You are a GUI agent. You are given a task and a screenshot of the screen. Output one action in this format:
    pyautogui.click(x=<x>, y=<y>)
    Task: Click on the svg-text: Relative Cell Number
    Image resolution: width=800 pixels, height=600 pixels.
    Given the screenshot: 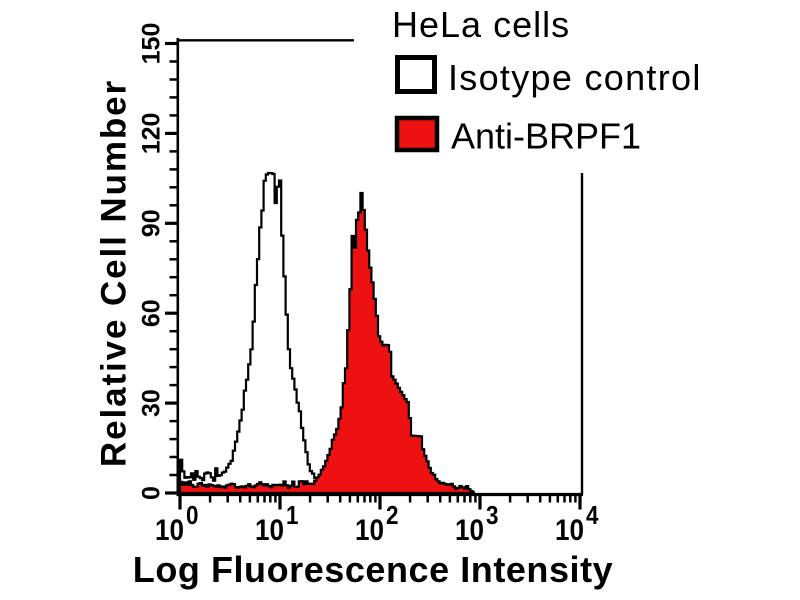 What is the action you would take?
    pyautogui.click(x=114, y=273)
    